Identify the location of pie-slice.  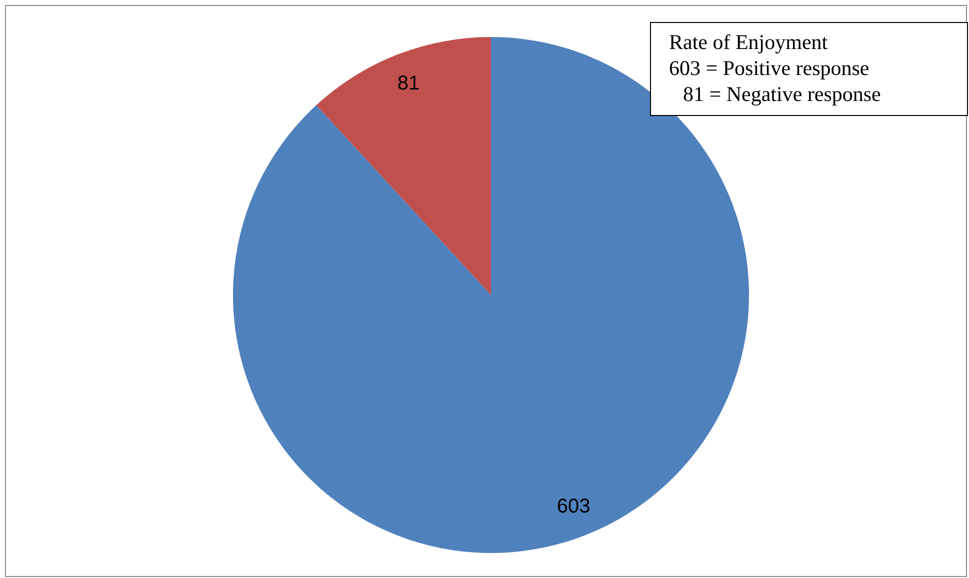
(403, 166).